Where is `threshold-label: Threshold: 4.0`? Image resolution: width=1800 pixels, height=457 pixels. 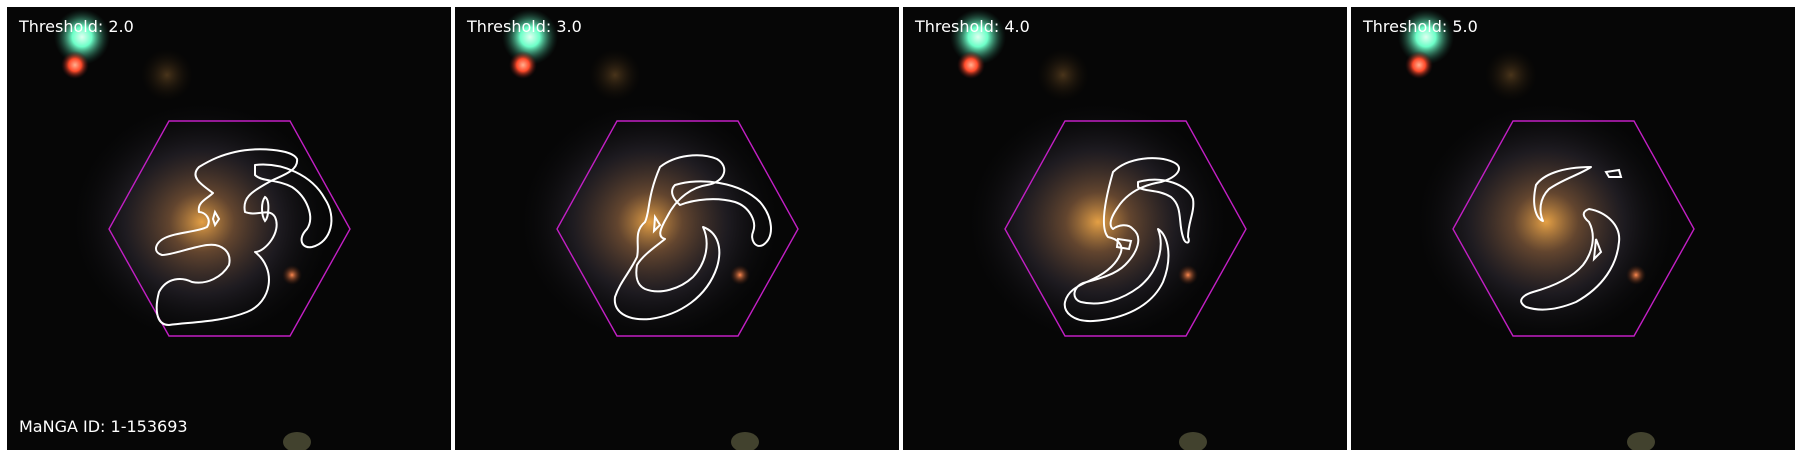
threshold-label: Threshold: 4.0 is located at coordinates (972, 26).